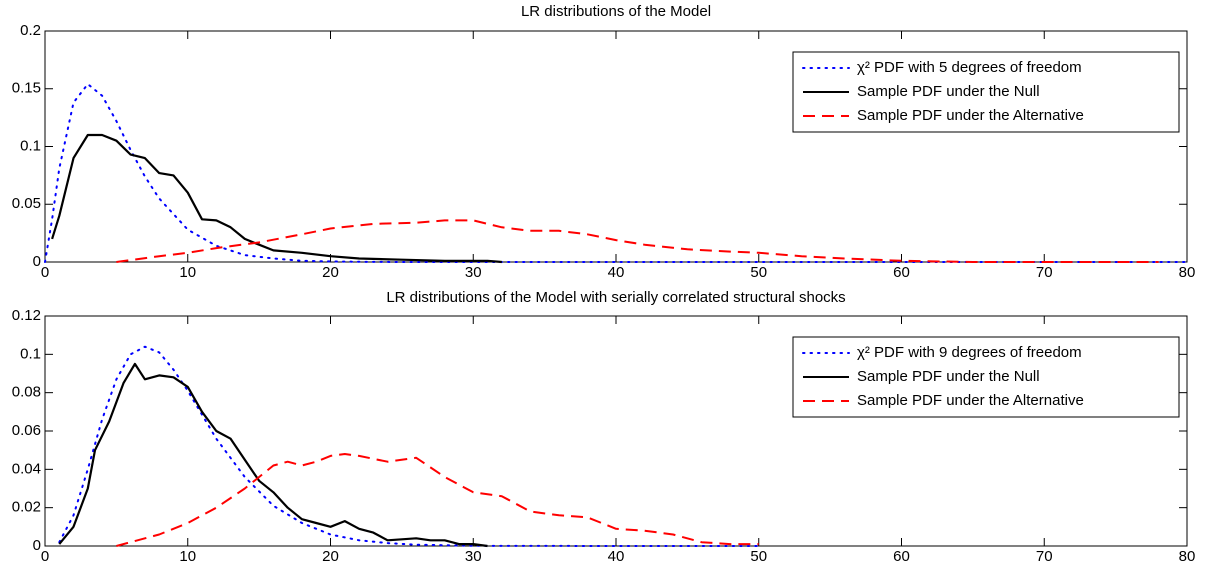  Describe the element at coordinates (26, 468) in the screenshot. I see `y-tick-label: 0.04` at that location.